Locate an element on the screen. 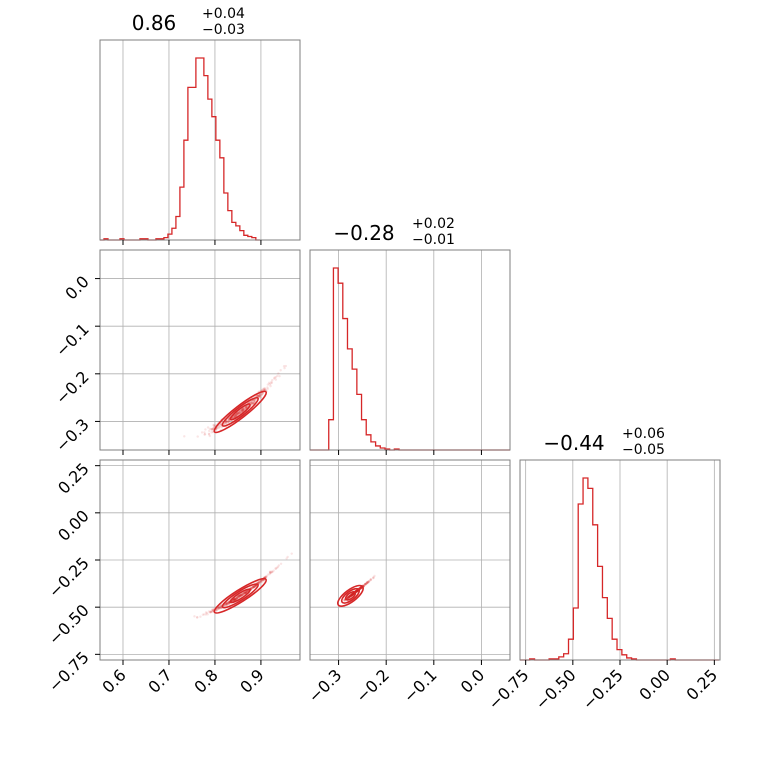 This screenshot has width=760, height=760. y-tick-label: −0.75 is located at coordinates (69, 672).